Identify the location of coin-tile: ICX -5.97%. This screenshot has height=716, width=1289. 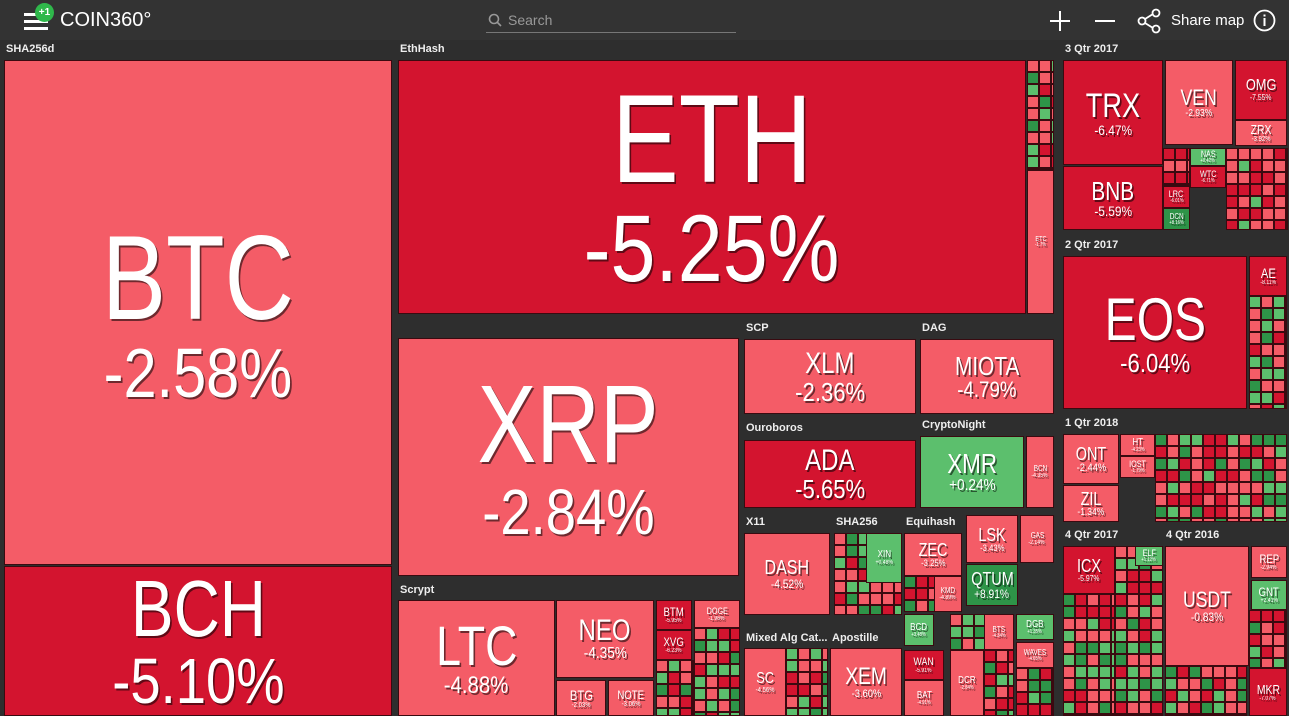
(1089, 570).